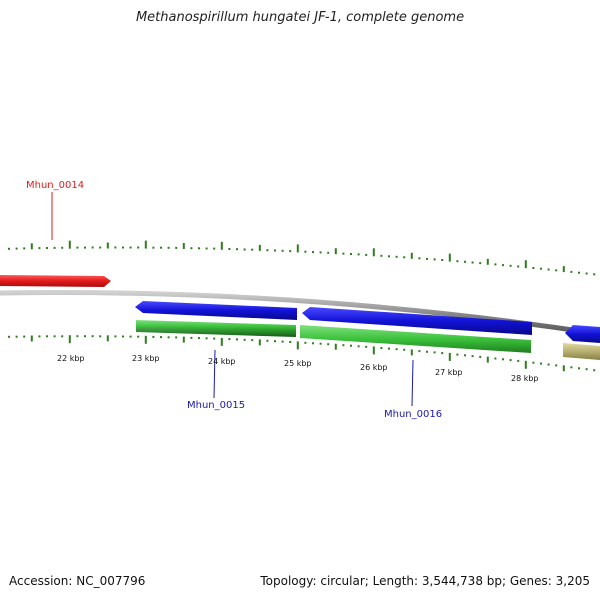 Image resolution: width=600 pixels, height=600 pixels. Describe the element at coordinates (222, 361) in the screenshot. I see `axis-label-24kbp: 24 kbp` at that location.